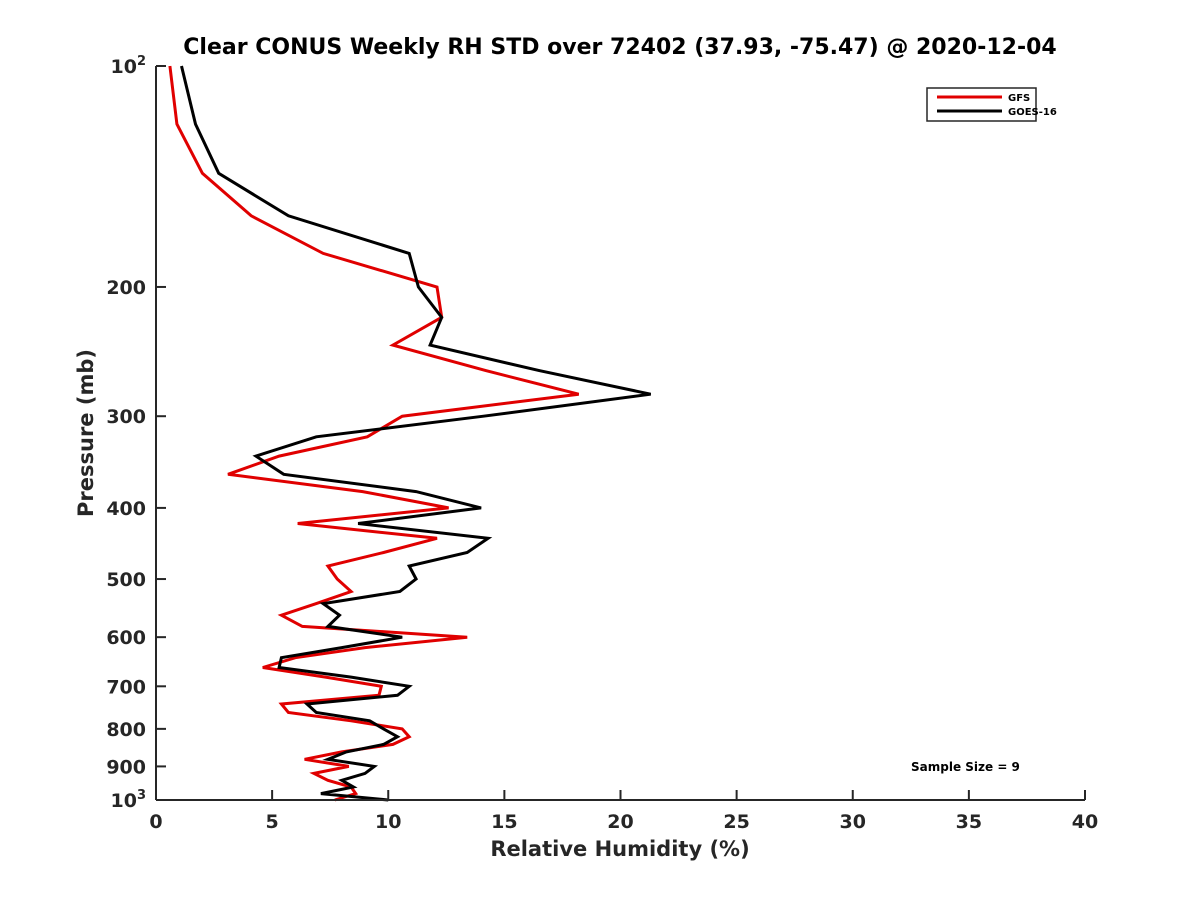 The width and height of the screenshot is (1200, 900). I want to click on y-tick-label: 10², so click(129, 66).